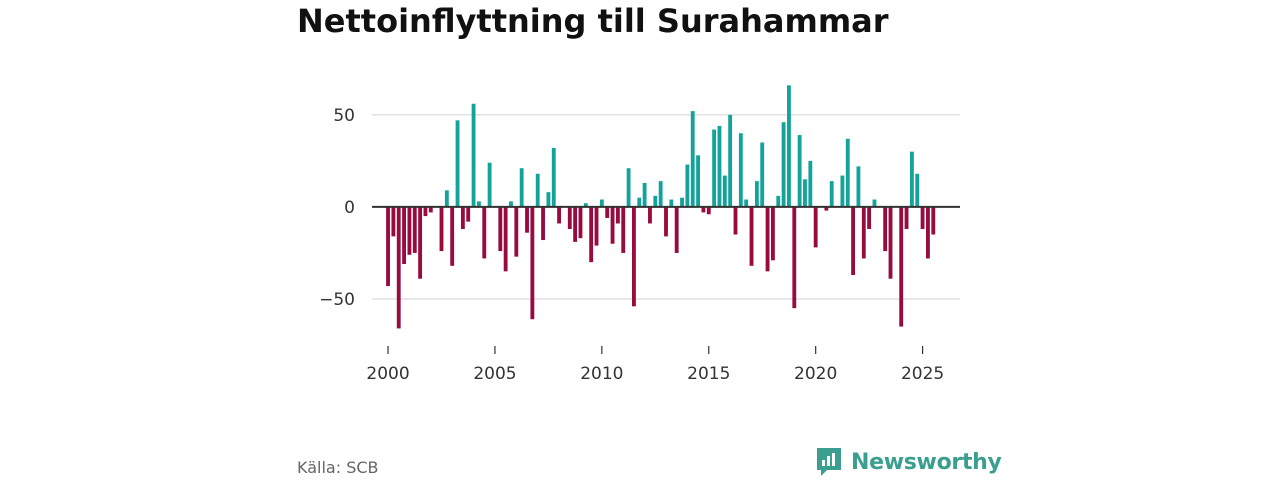  What do you see at coordinates (829, 462) in the screenshot?
I see `newsworthy-logo-icon` at bounding box center [829, 462].